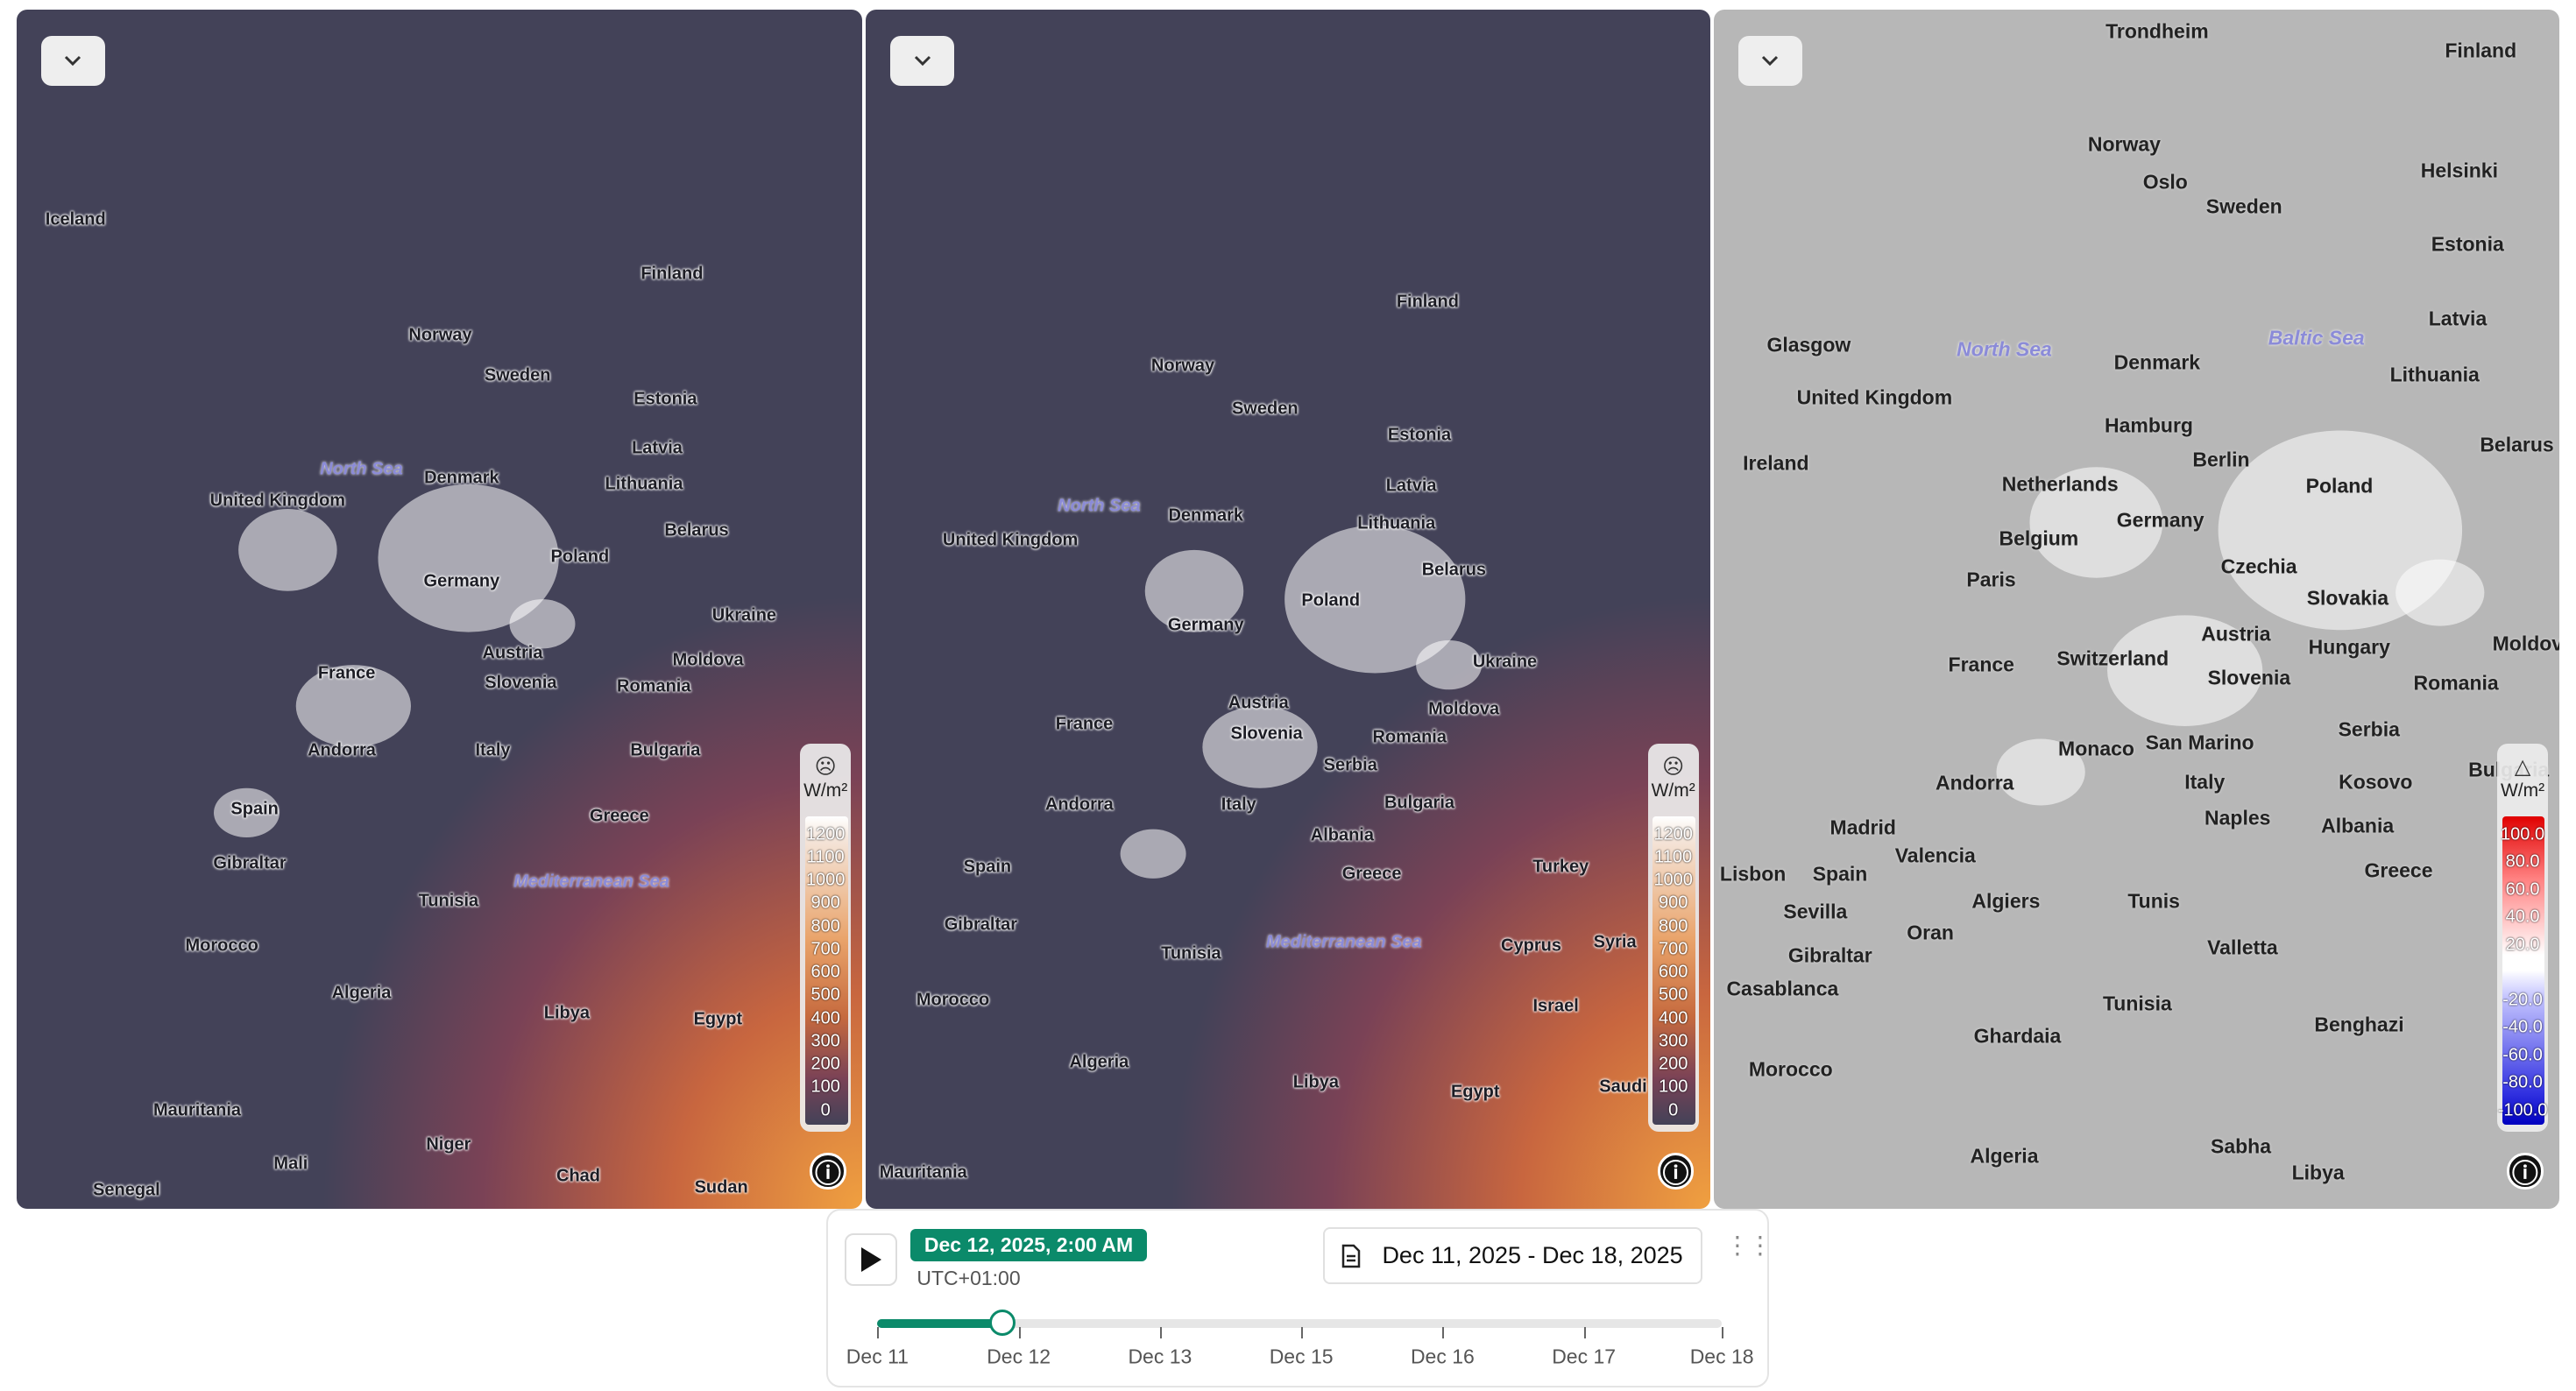 This screenshot has width=2576, height=1391. What do you see at coordinates (2165, 182) in the screenshot?
I see `map-label: Oslo` at bounding box center [2165, 182].